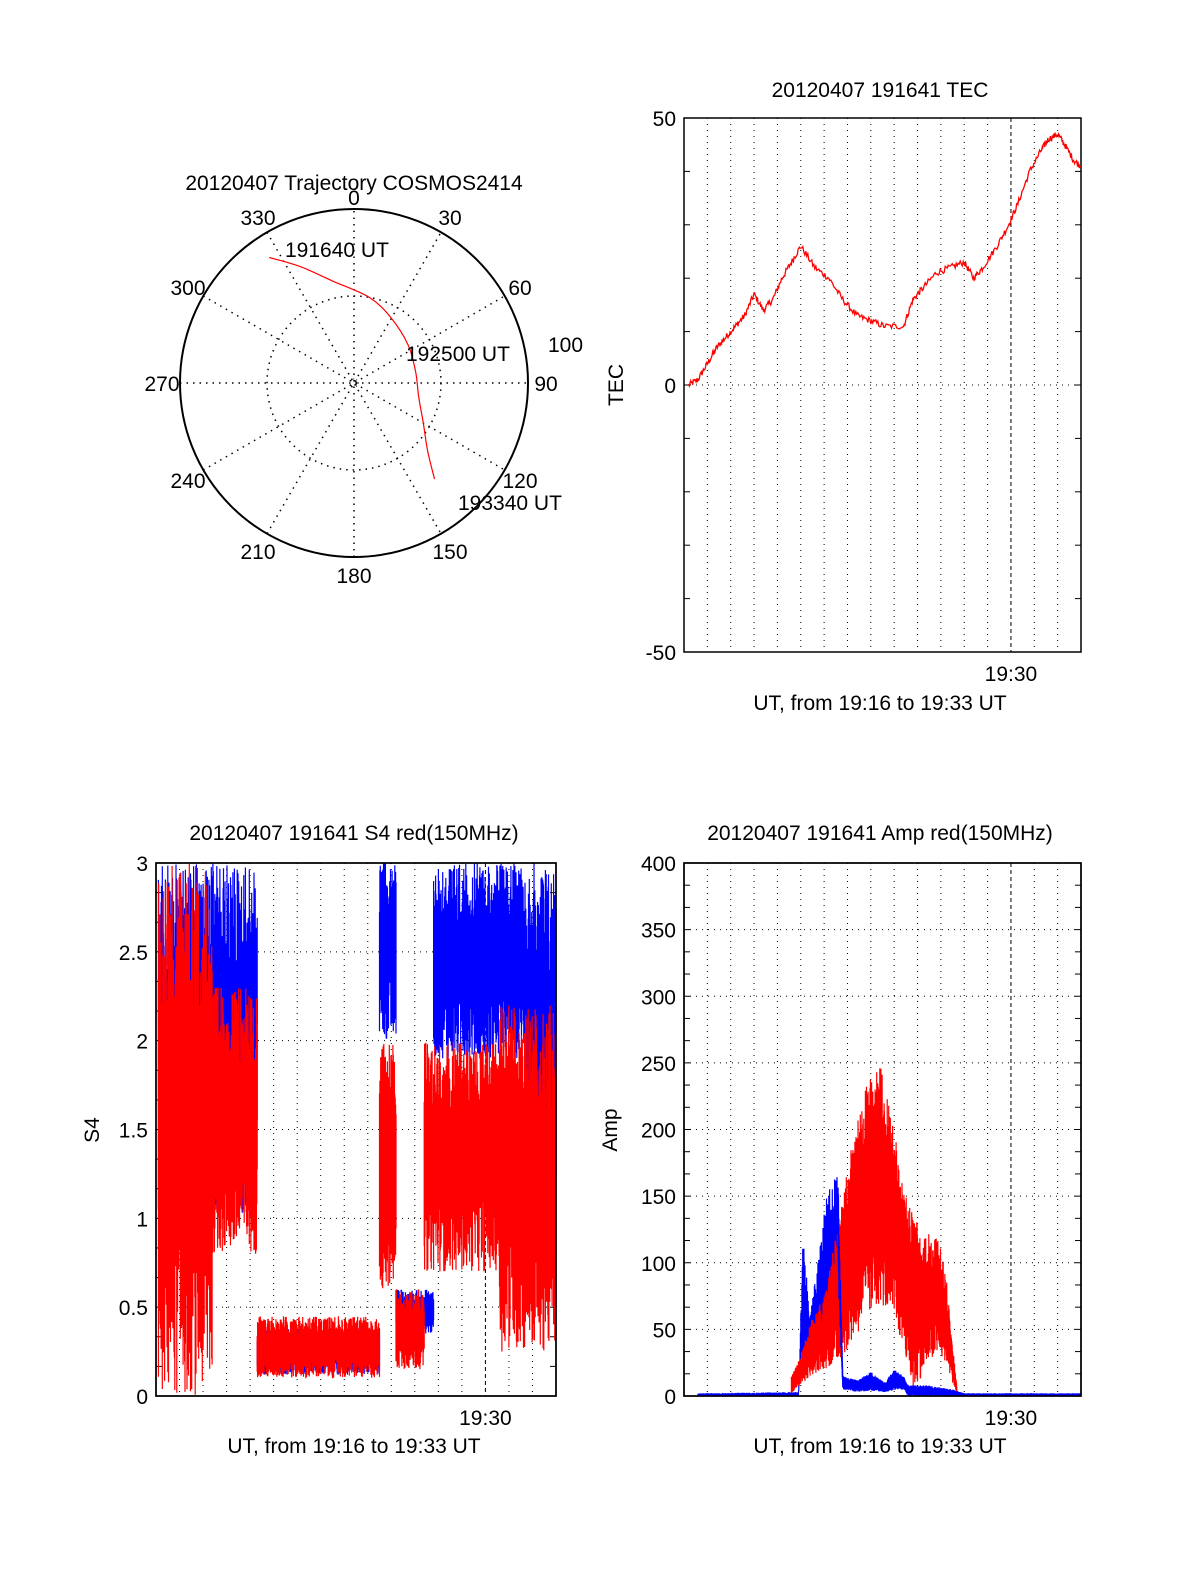 The width and height of the screenshot is (1200, 1575). What do you see at coordinates (354, 198) in the screenshot?
I see `azimuth-label: 0` at bounding box center [354, 198].